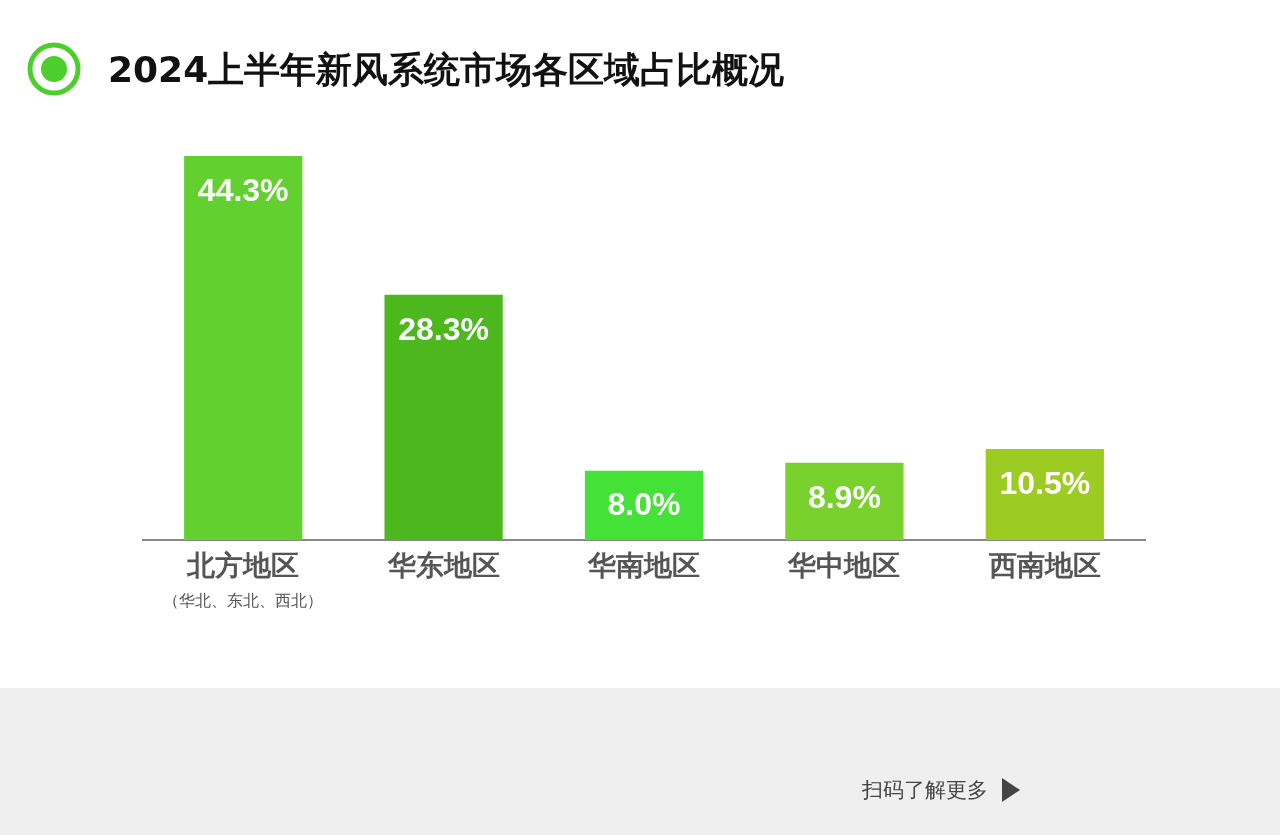 This screenshot has height=835, width=1280. Describe the element at coordinates (844, 496) in the screenshot. I see `data-label: 8.9%` at that location.